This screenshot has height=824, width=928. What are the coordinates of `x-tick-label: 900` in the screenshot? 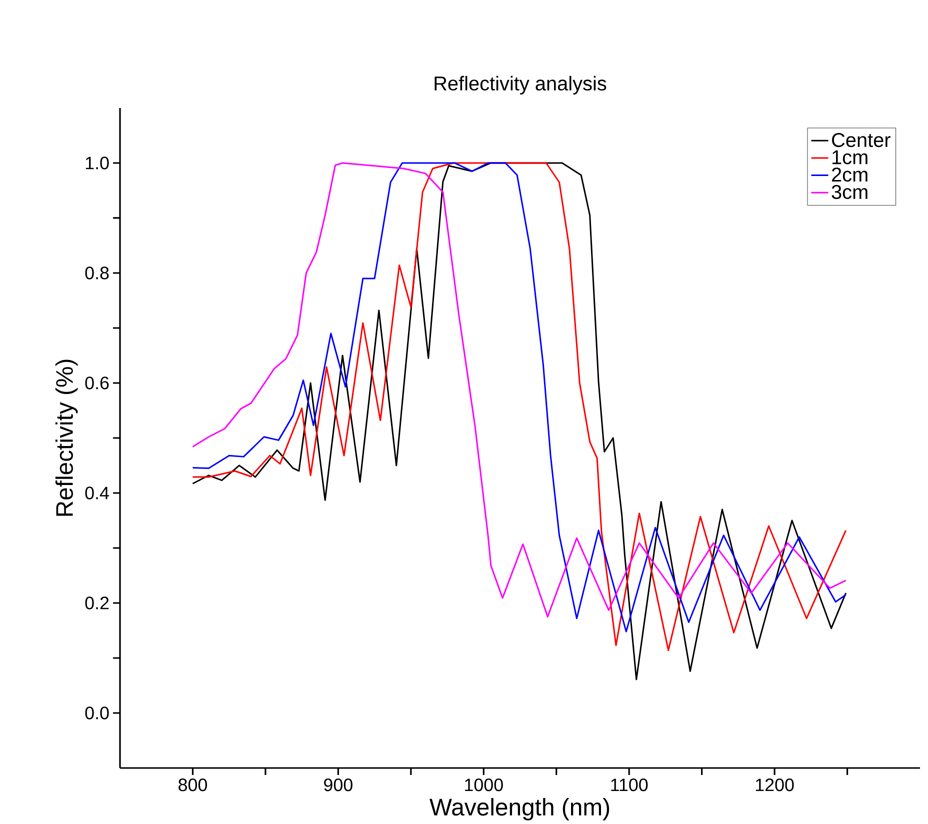 It's located at (338, 785).